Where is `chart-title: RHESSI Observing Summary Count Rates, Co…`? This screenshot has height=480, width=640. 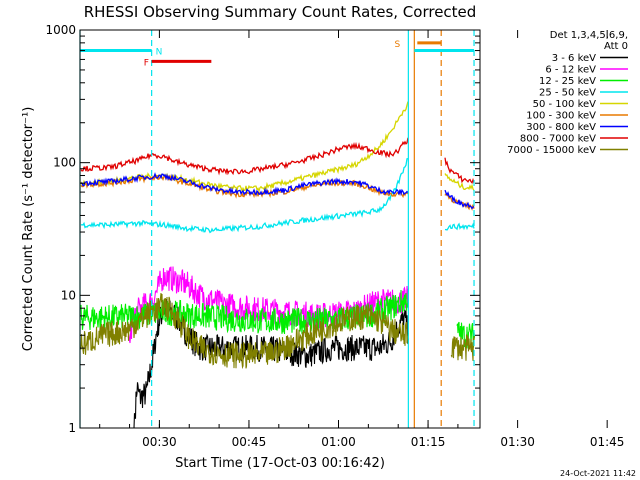
chart-title: RHESSI Observing Summary Count Rates, Co… is located at coordinates (280, 12).